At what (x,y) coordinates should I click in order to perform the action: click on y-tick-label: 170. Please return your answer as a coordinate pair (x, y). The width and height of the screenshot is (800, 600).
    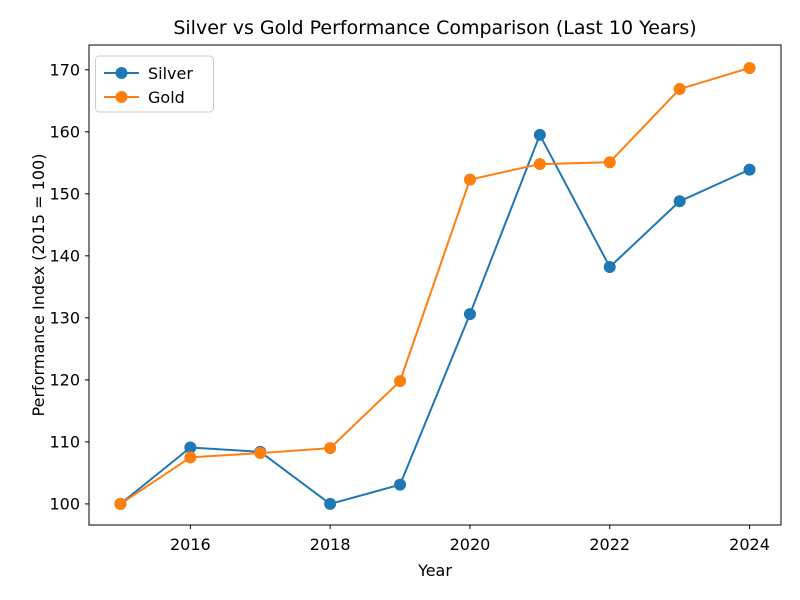
    Looking at the image, I should click on (64, 69).